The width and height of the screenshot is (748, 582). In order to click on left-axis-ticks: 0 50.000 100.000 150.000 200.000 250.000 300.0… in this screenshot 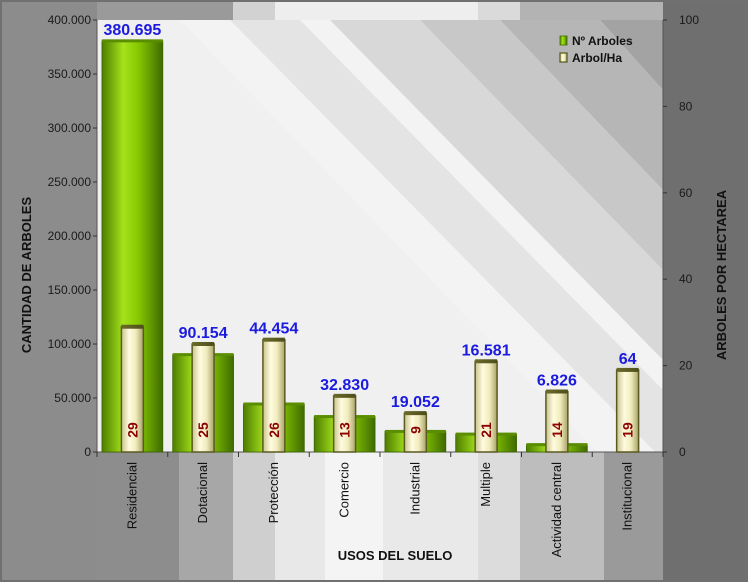, I will do `click(72, 236)`.